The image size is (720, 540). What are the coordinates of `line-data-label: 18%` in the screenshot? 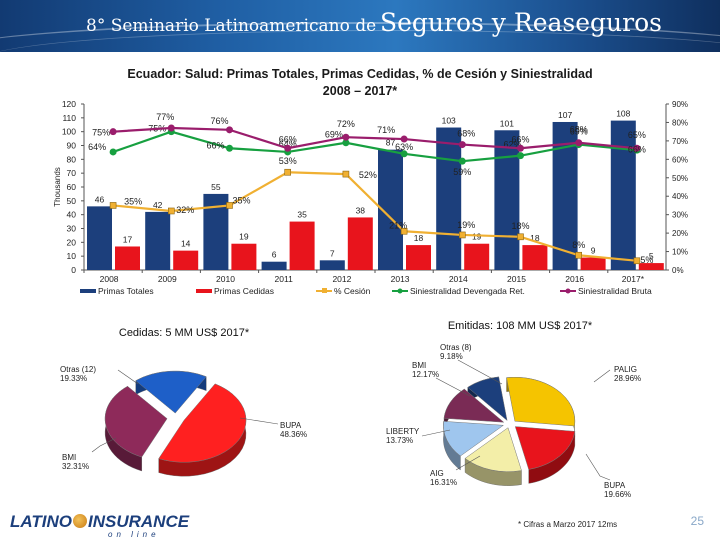 It's located at (520, 226).